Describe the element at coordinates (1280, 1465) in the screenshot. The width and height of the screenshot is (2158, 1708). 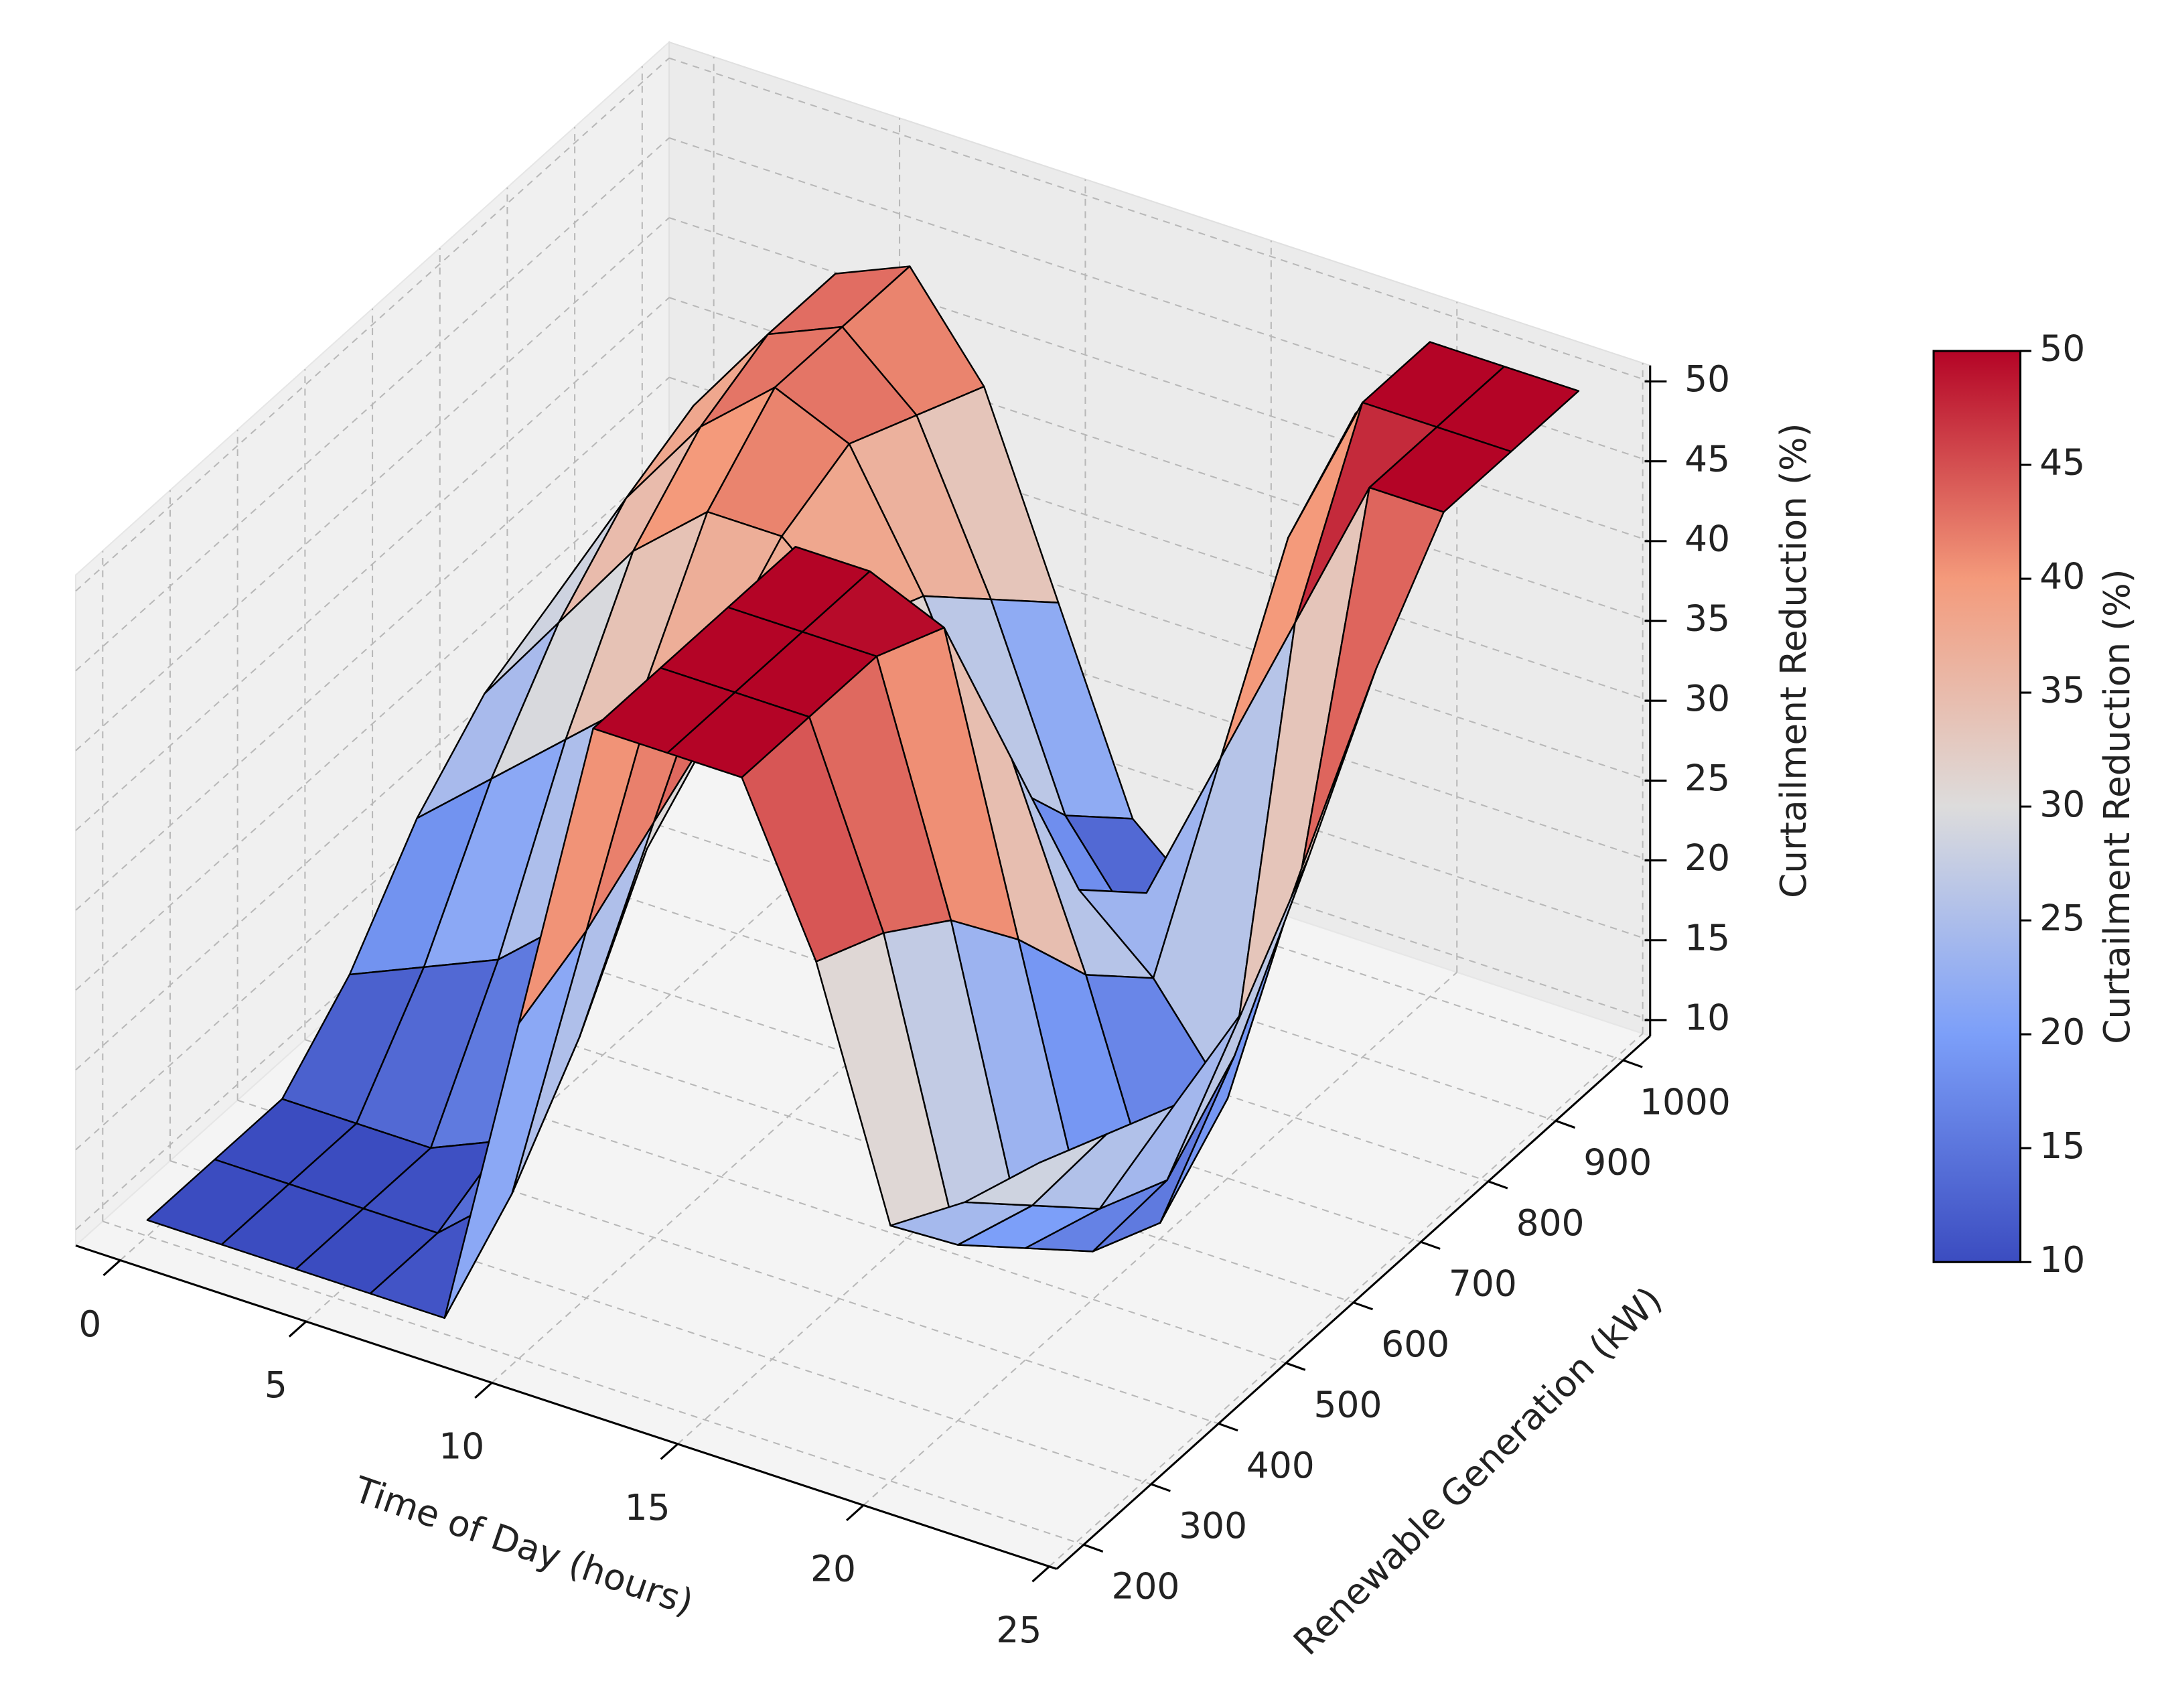
I see `y-tick-label: 400` at that location.